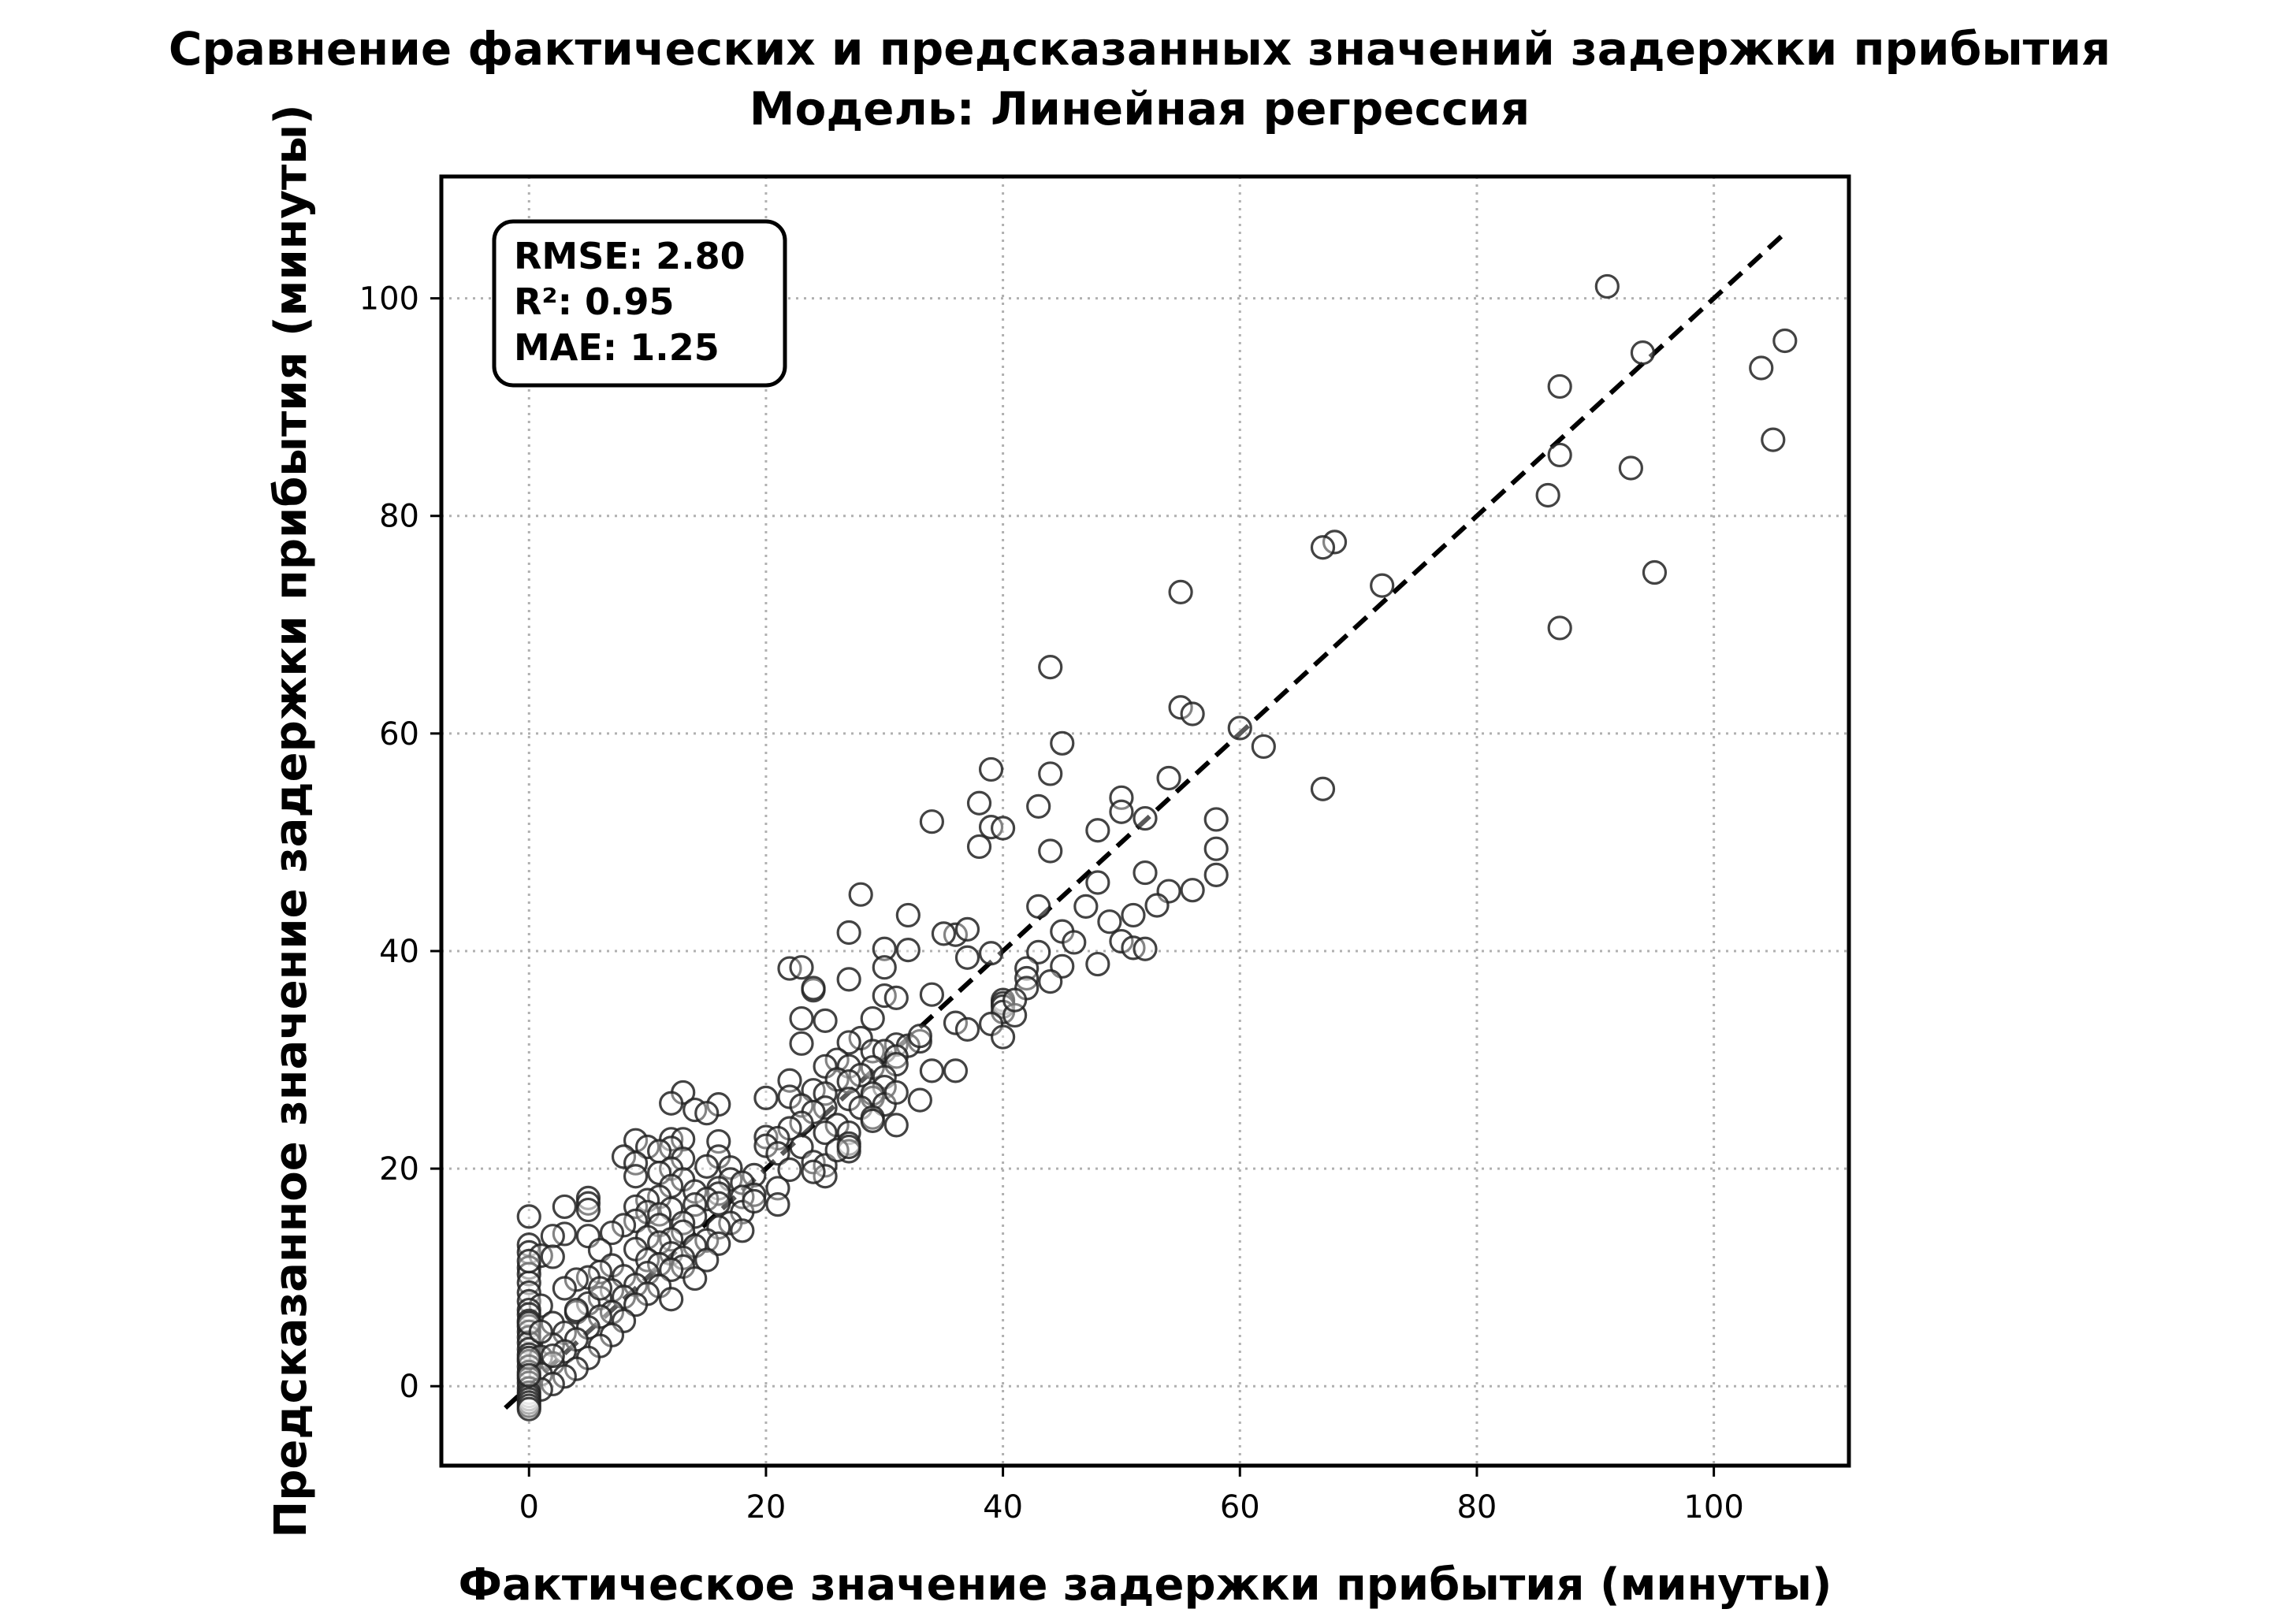  I want to click on y-tick-label: 100, so click(389, 299).